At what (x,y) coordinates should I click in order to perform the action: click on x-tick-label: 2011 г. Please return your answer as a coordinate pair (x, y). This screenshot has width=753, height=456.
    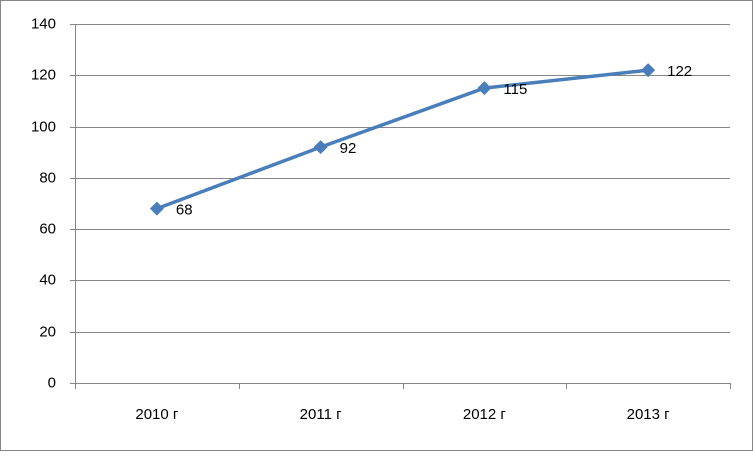
    Looking at the image, I should click on (321, 414).